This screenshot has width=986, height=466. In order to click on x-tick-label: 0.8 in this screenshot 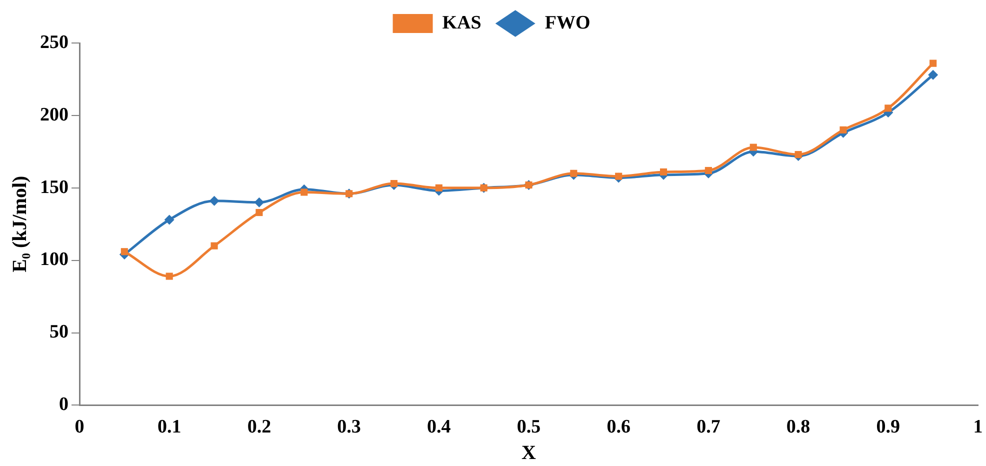, I will do `click(798, 427)`.